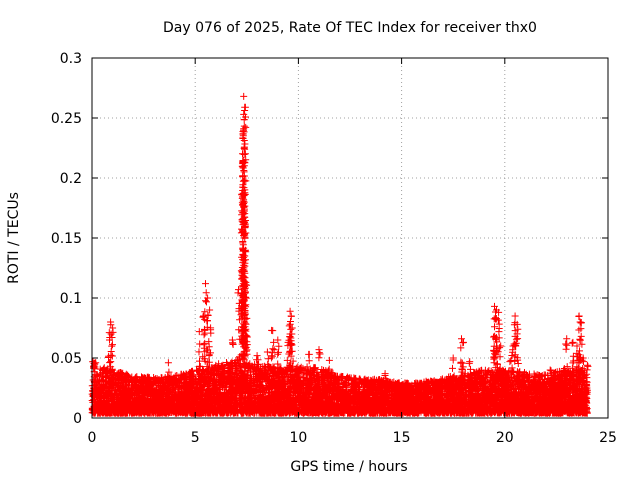 Image resolution: width=640 pixels, height=480 pixels. Describe the element at coordinates (66, 239) in the screenshot. I see `y-tick-label: 0.15` at that location.